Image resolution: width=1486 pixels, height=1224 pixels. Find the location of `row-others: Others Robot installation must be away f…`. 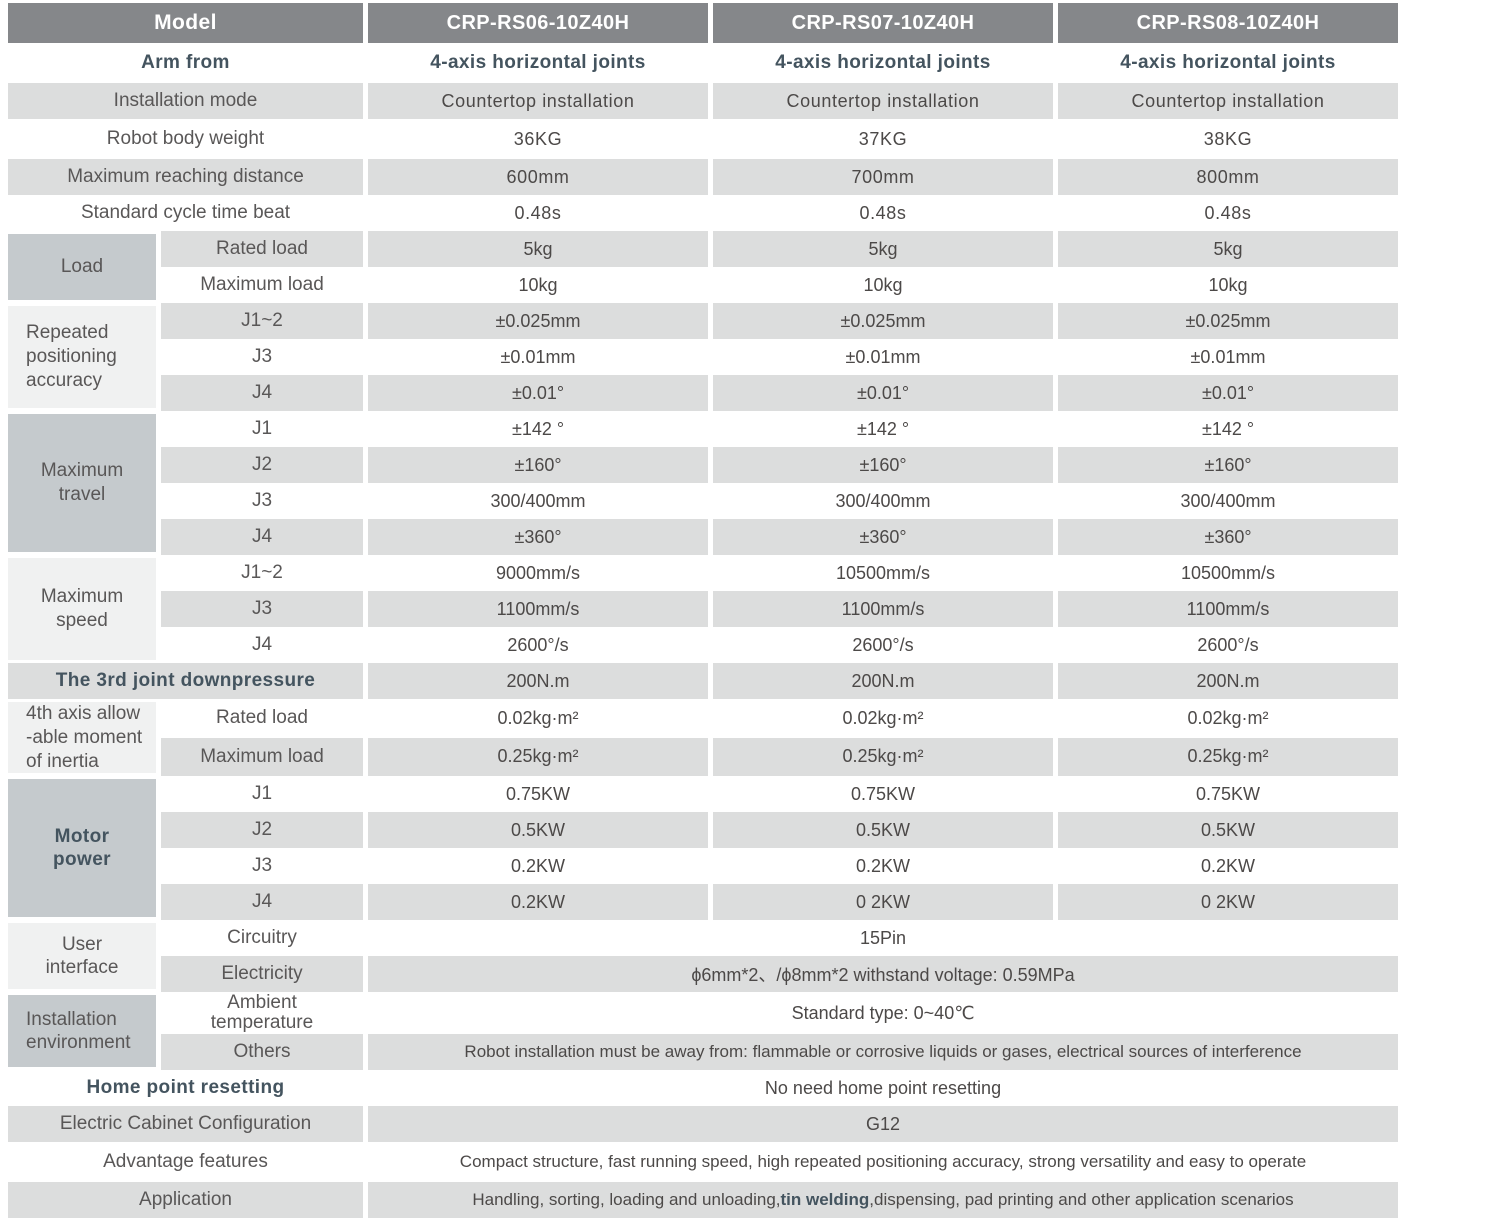

row-others: Others Robot installation must be away f… is located at coordinates (703, 1052).